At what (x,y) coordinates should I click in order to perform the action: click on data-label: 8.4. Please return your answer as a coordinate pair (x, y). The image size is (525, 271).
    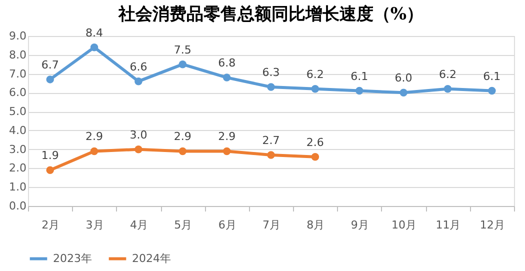
    Looking at the image, I should click on (95, 33).